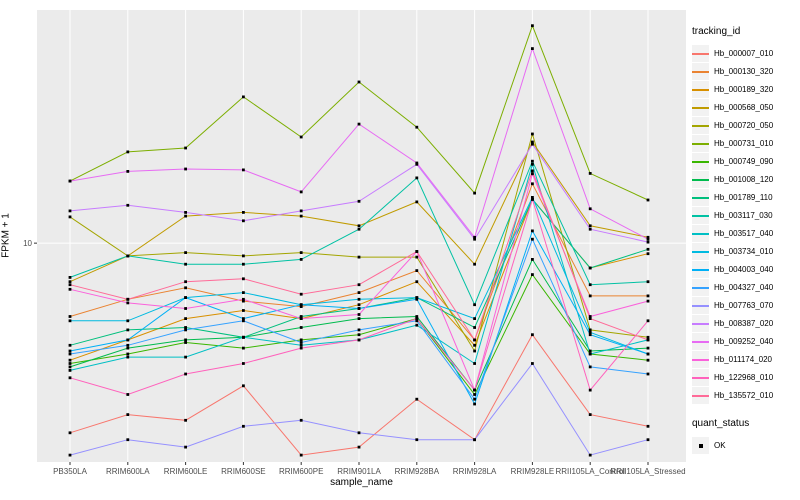 The width and height of the screenshot is (800, 500). What do you see at coordinates (745, 287) in the screenshot?
I see `legend-item-Hb_004327_040: Hb_004327_040` at bounding box center [745, 287].